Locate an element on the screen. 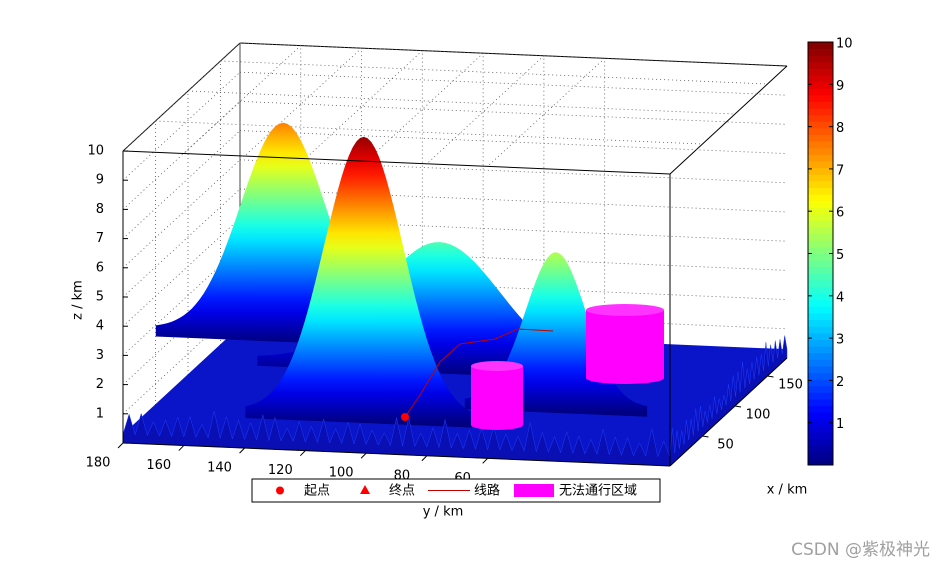  start-point is located at coordinates (405, 417).